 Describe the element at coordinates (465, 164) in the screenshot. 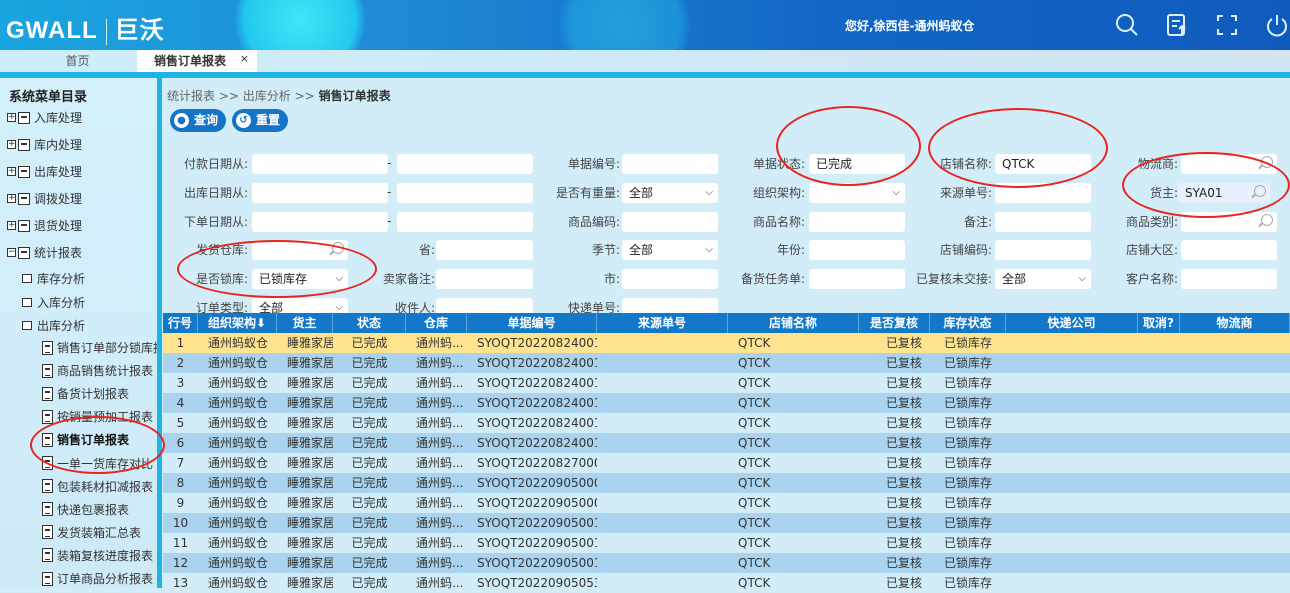

I see `pay-date-to-input` at that location.